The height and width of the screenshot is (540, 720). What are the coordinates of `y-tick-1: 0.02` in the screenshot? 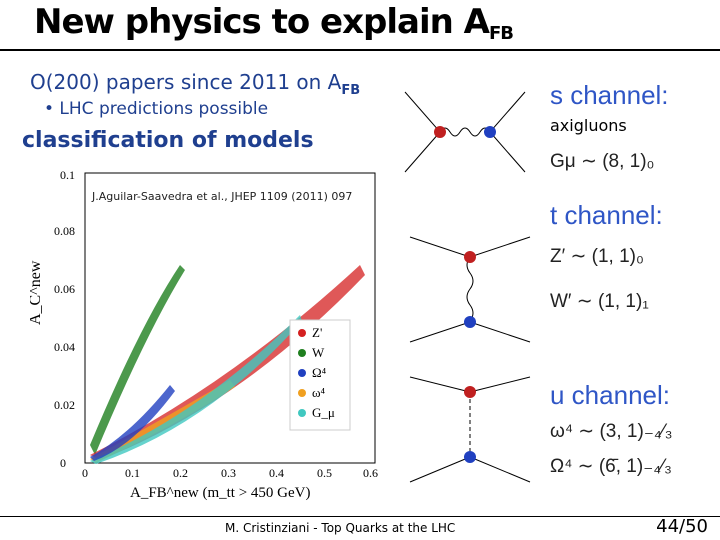 It's located at (64, 405).